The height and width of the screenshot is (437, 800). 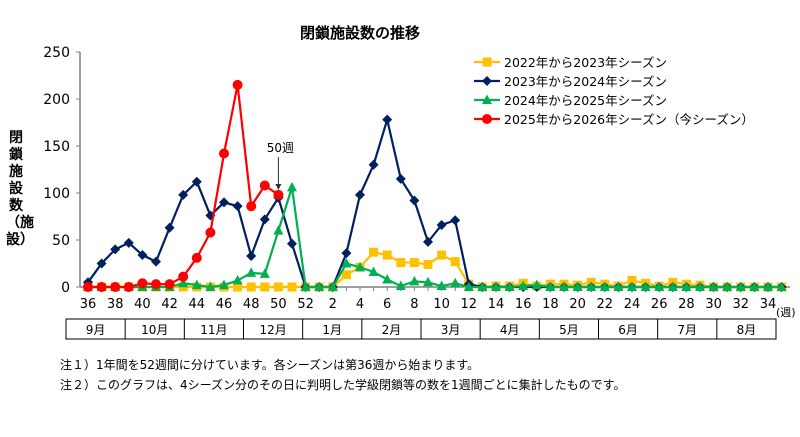 I want to click on legend-label-0: 2022年から2023年シーズン, so click(x=585, y=62).